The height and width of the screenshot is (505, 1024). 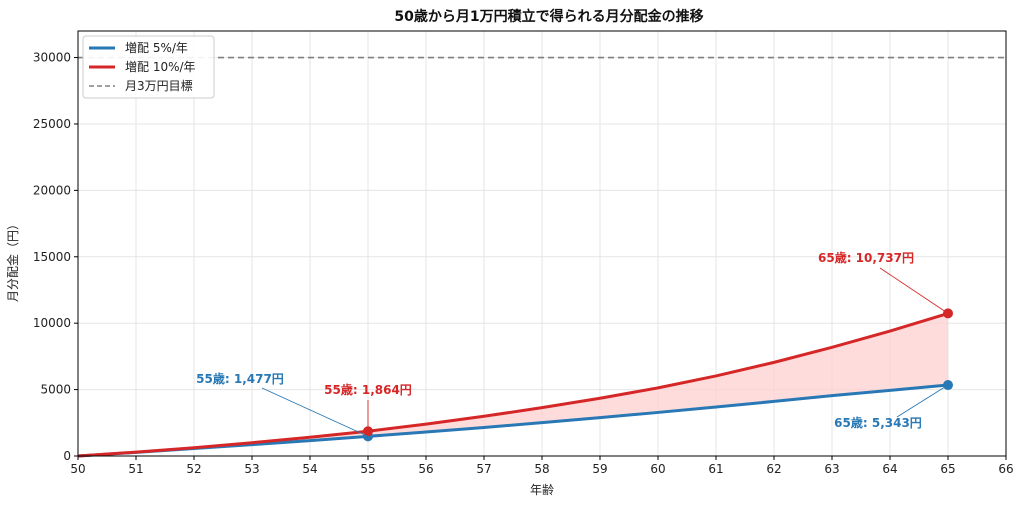 I want to click on x-tick-label: 62, so click(x=773, y=469).